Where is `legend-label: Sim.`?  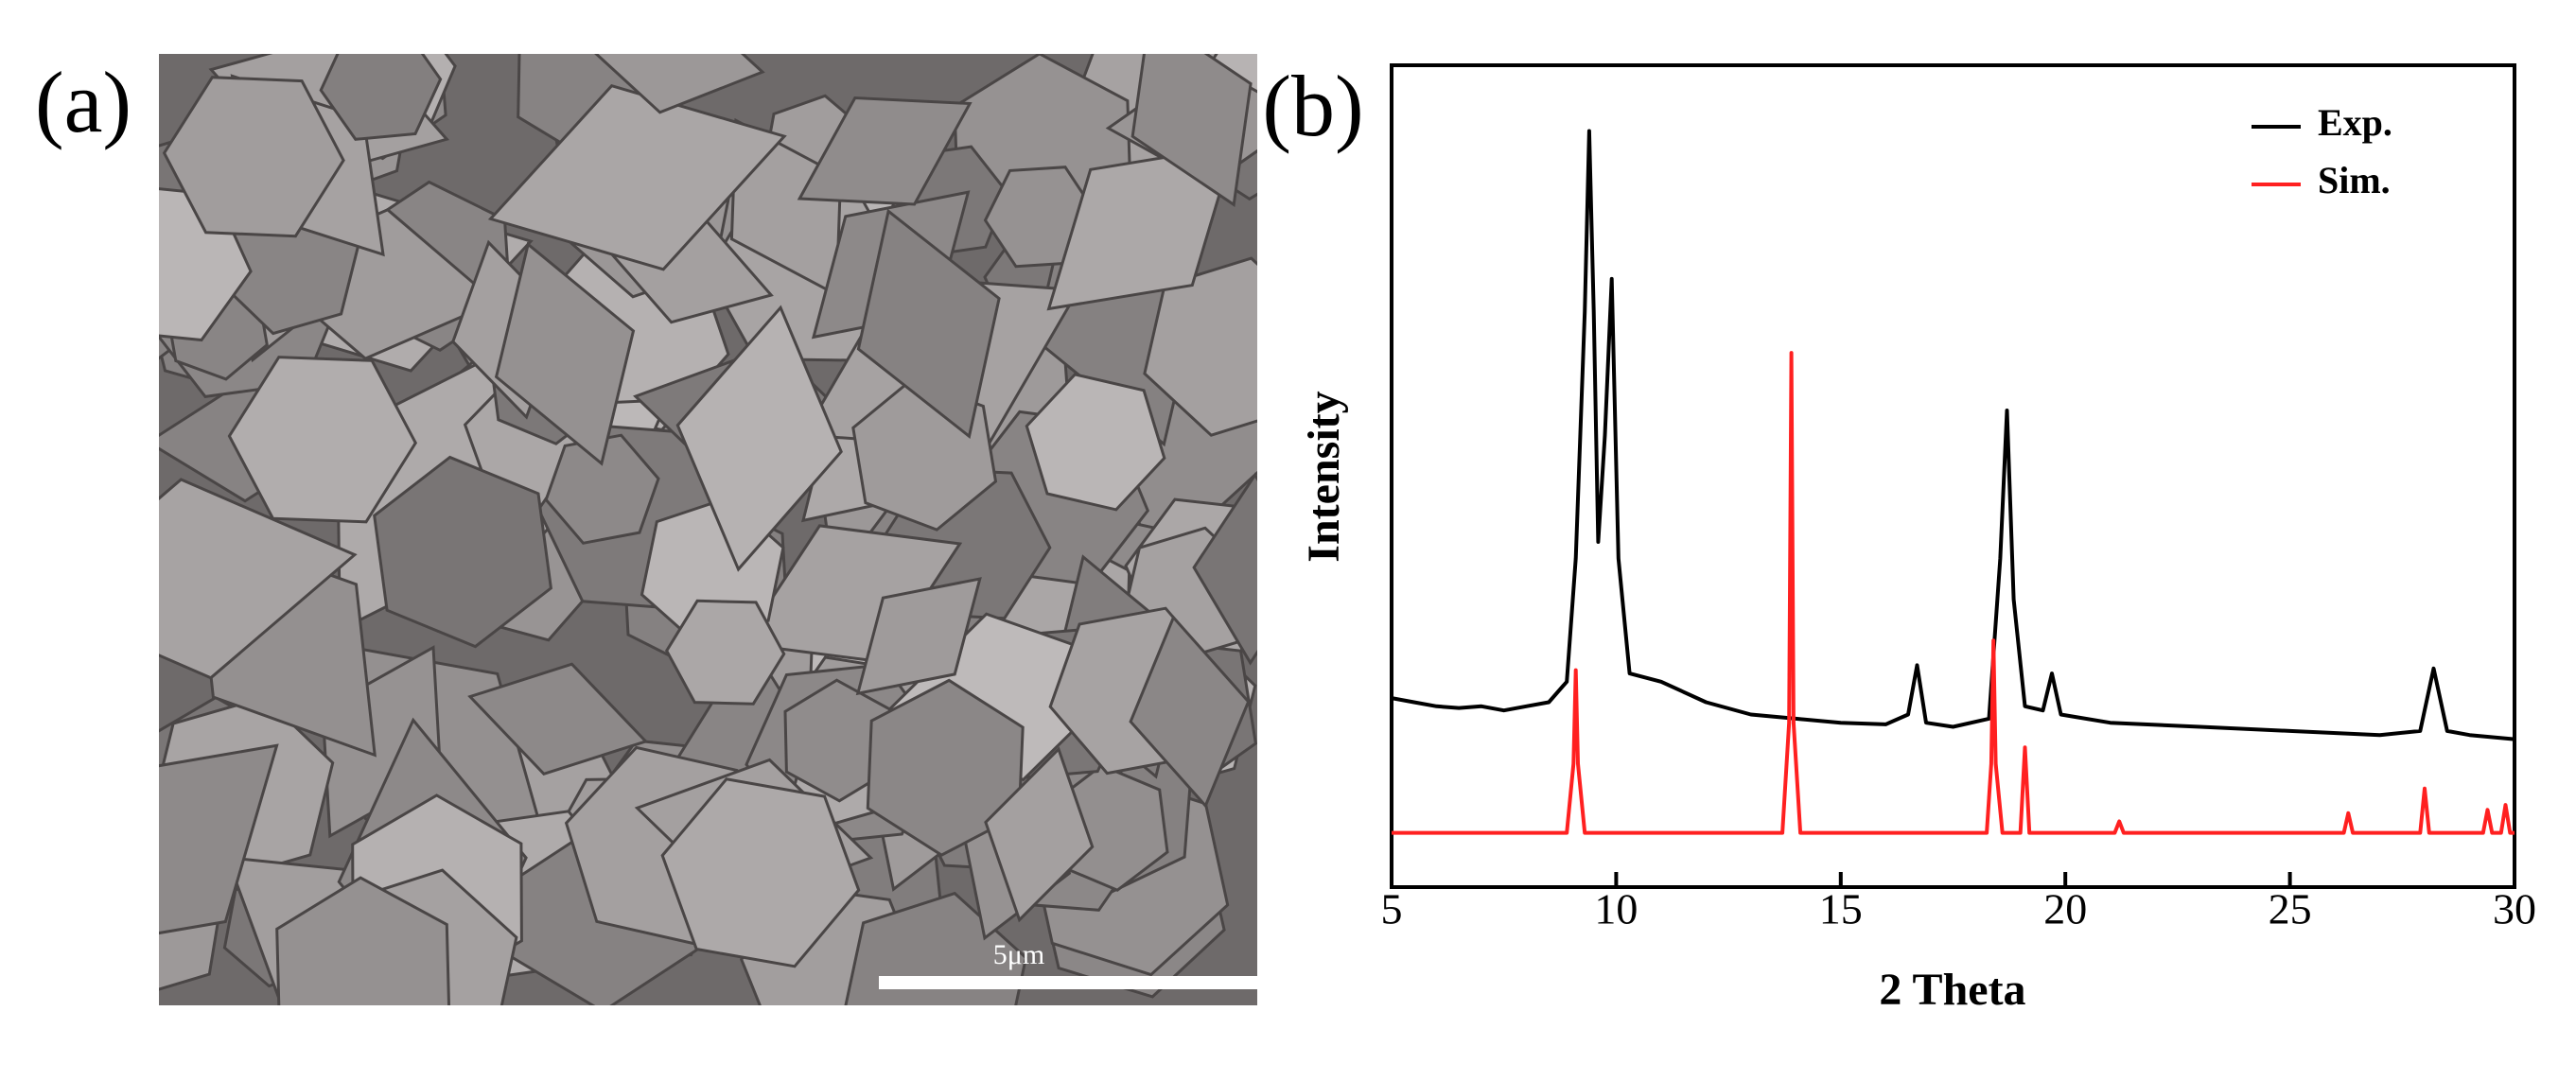 legend-label: Sim. is located at coordinates (2355, 180).